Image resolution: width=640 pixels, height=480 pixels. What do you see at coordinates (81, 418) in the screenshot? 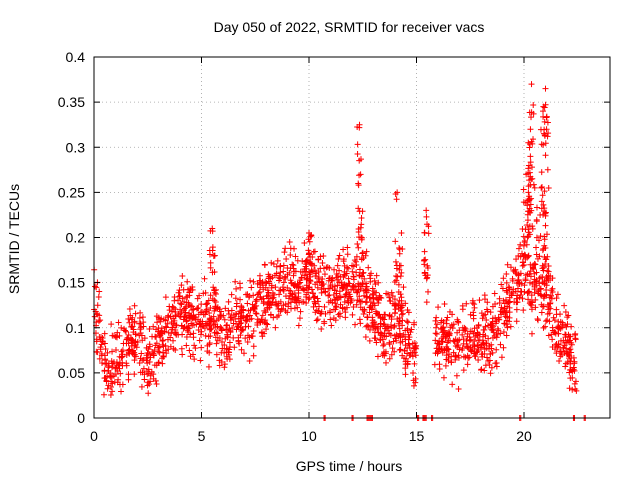
I see `y-tick-label: 0` at bounding box center [81, 418].